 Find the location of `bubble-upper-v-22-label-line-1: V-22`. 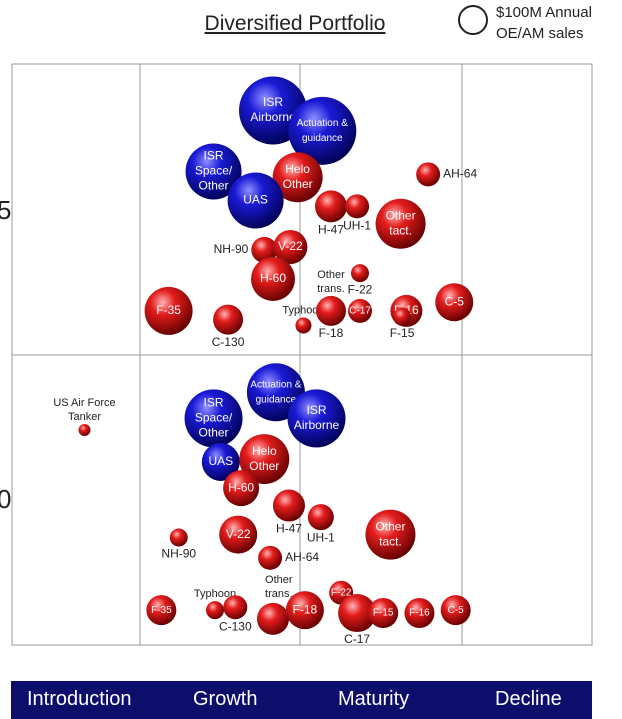

bubble-upper-v-22-label-line-1: V-22 is located at coordinates (290, 246).